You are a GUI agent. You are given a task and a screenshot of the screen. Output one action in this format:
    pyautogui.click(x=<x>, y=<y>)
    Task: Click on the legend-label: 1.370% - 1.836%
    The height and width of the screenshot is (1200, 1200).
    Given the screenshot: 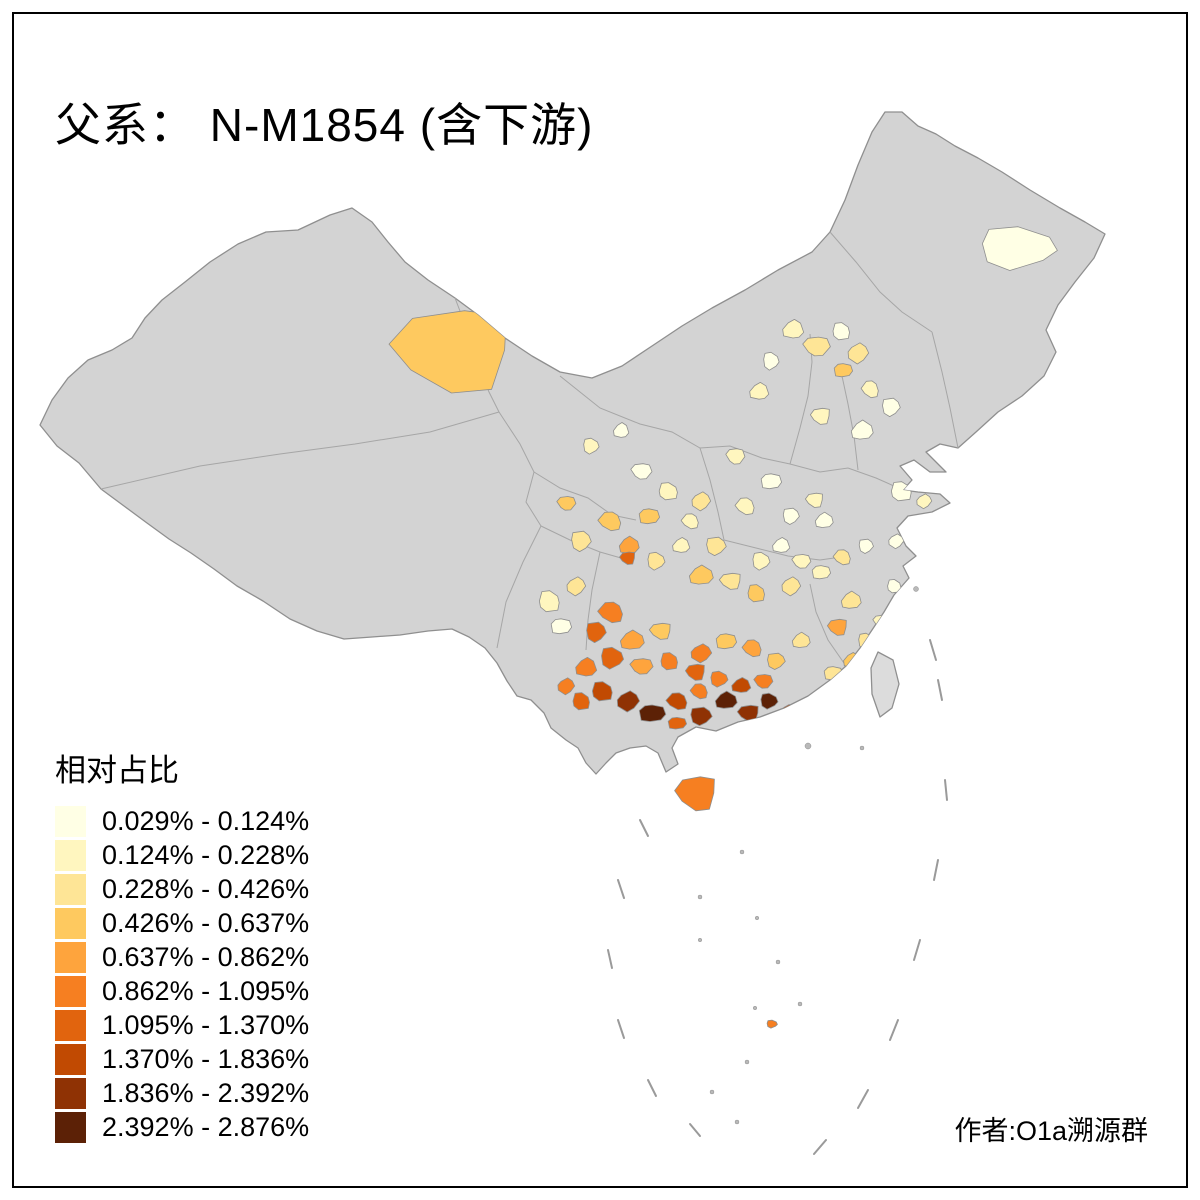 What is the action you would take?
    pyautogui.click(x=206, y=1058)
    